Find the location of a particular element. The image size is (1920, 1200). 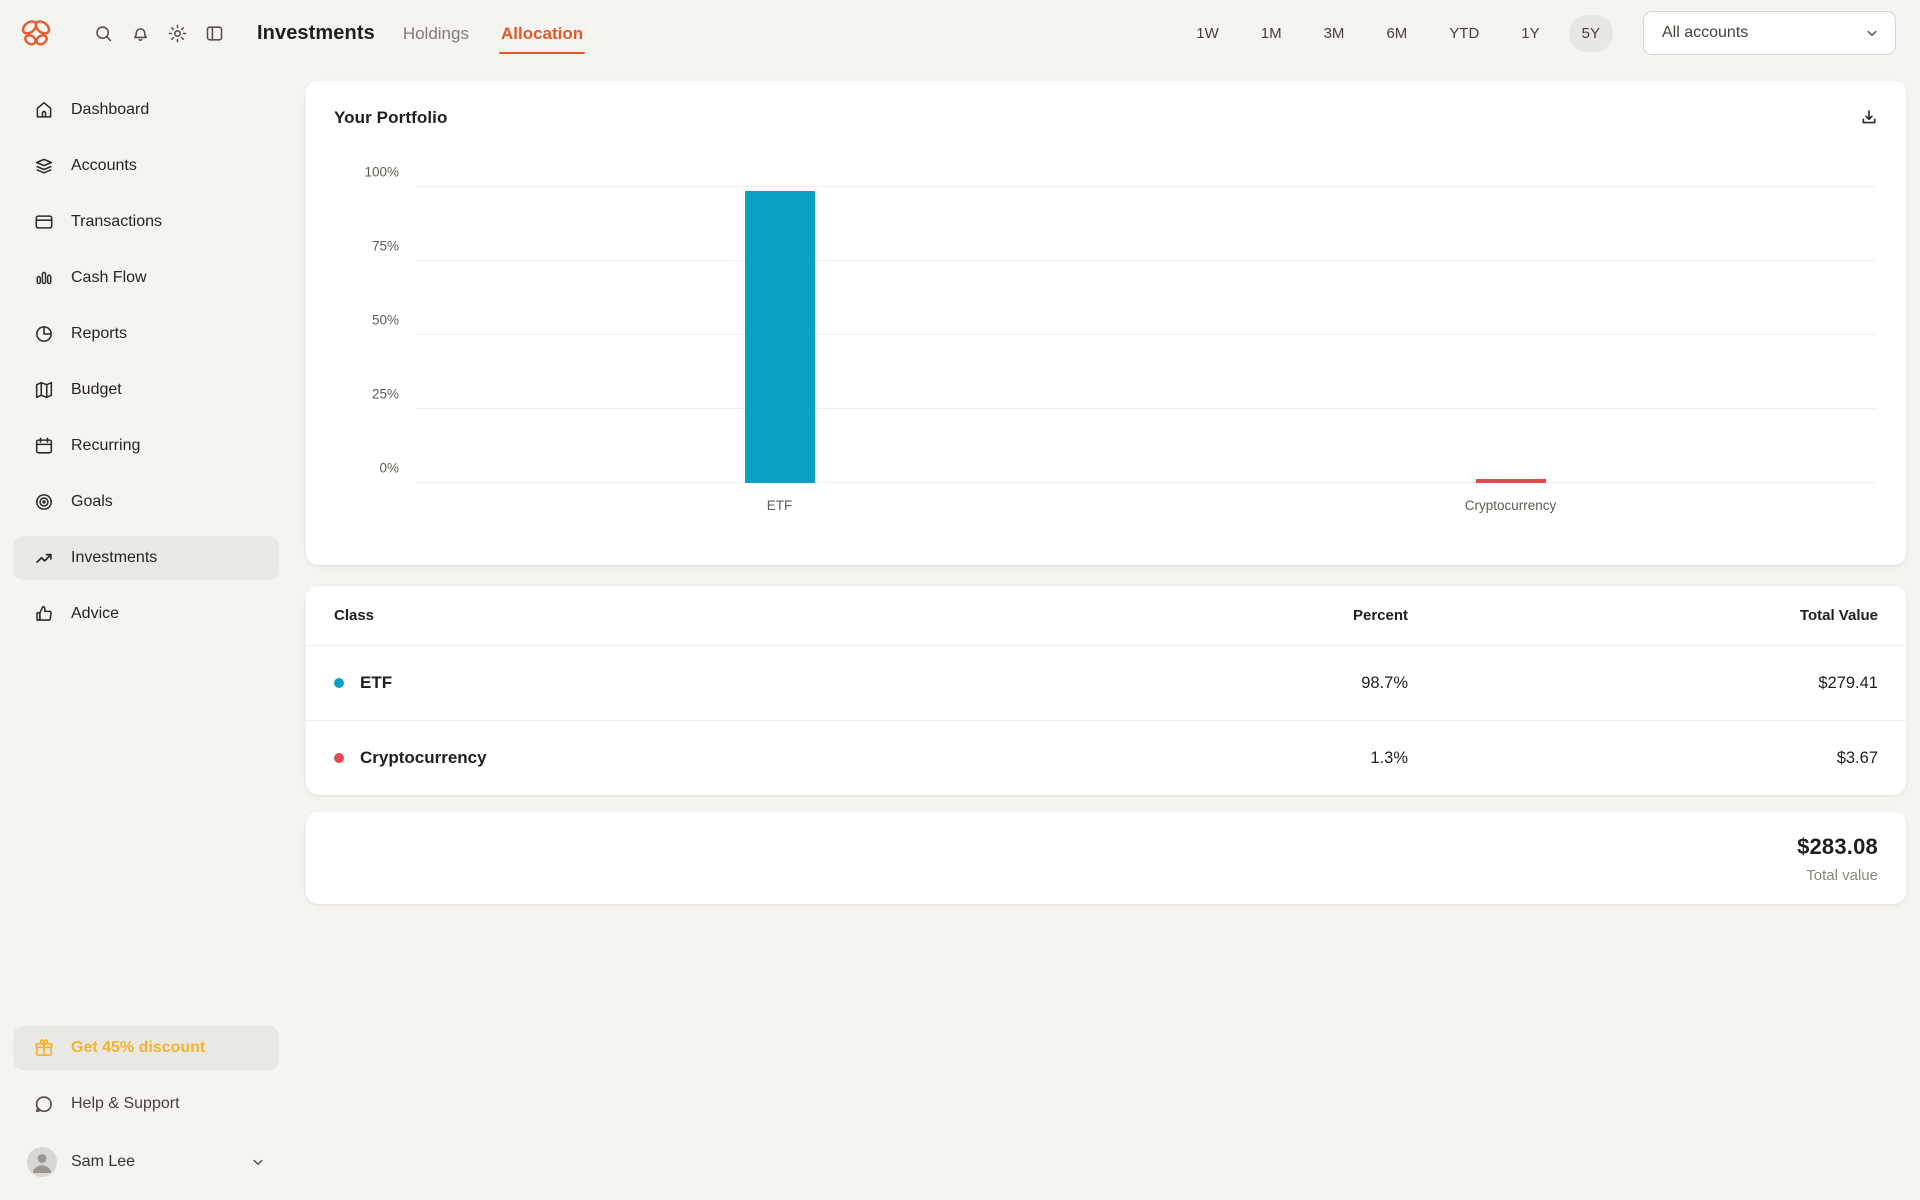

sidebar-item-investments: Investments is located at coordinates (146, 558).